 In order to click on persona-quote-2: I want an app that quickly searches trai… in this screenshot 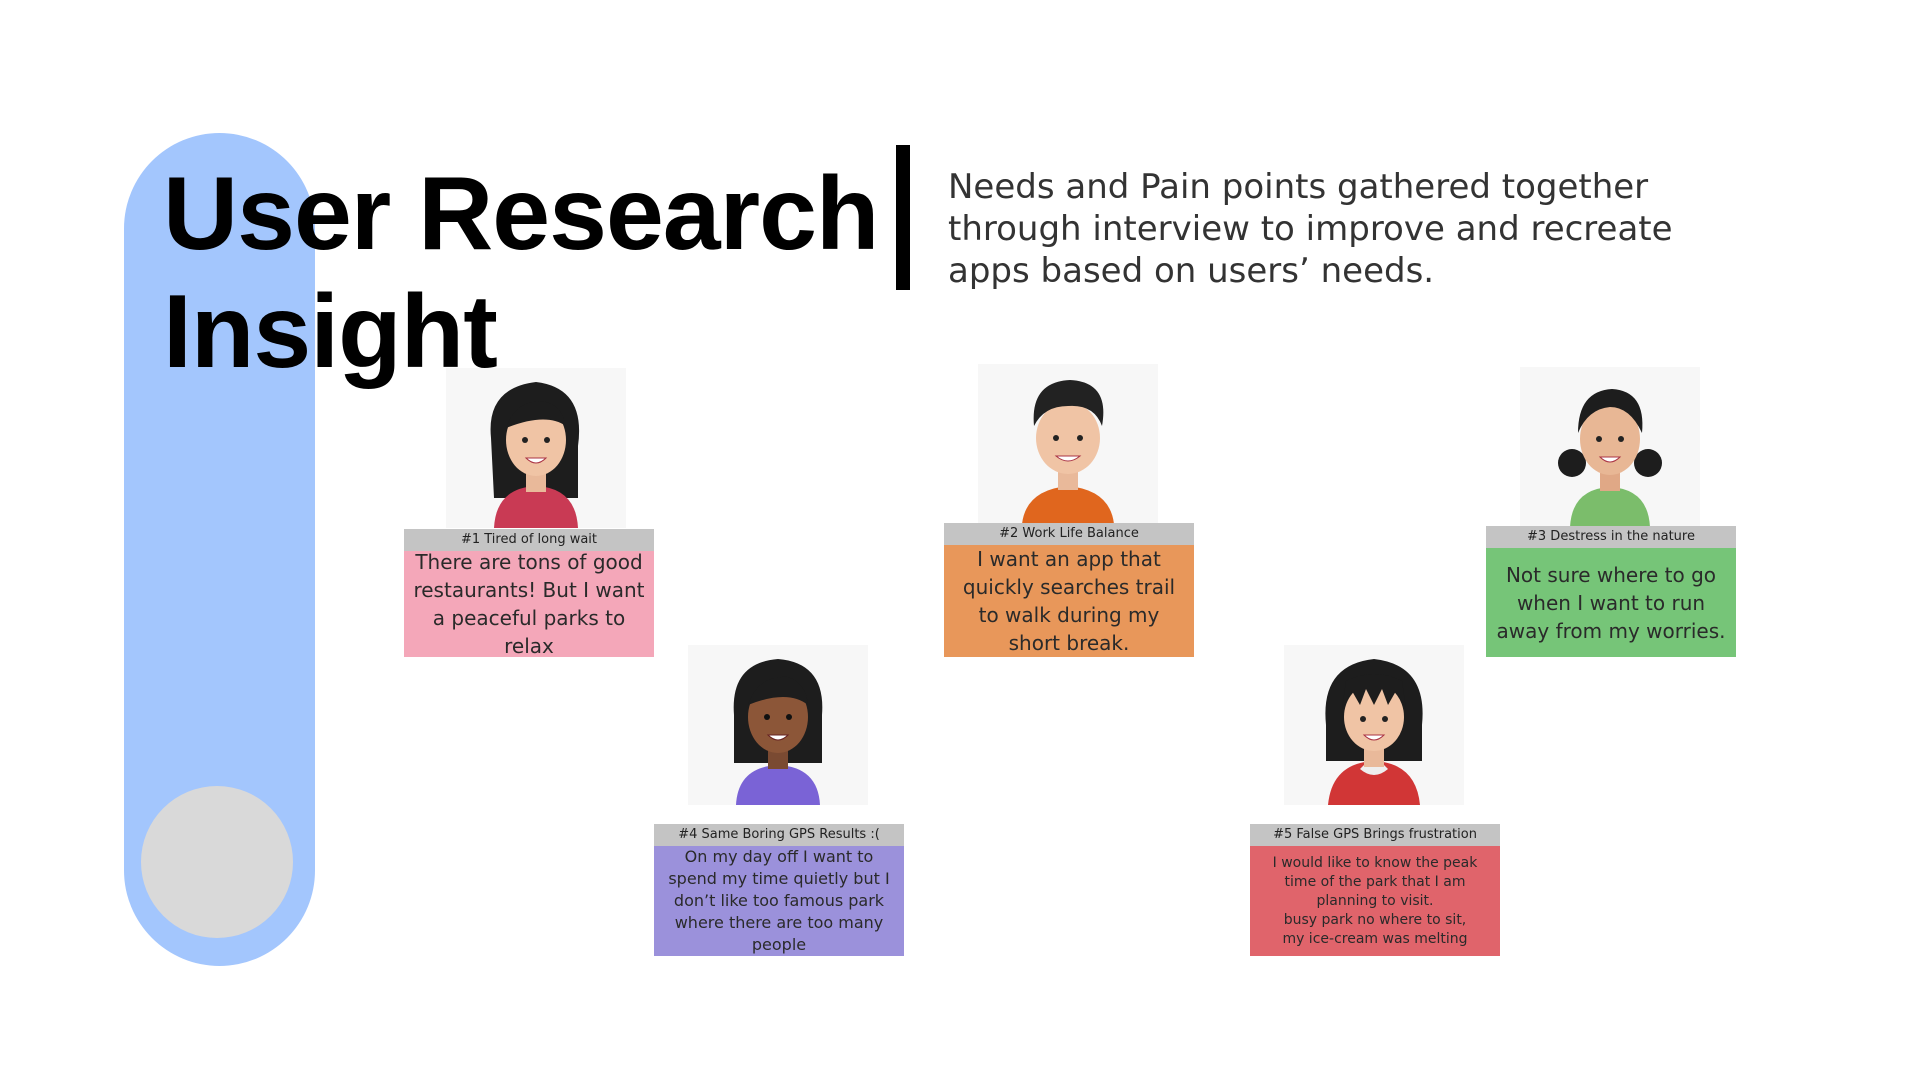, I will do `click(1069, 601)`.